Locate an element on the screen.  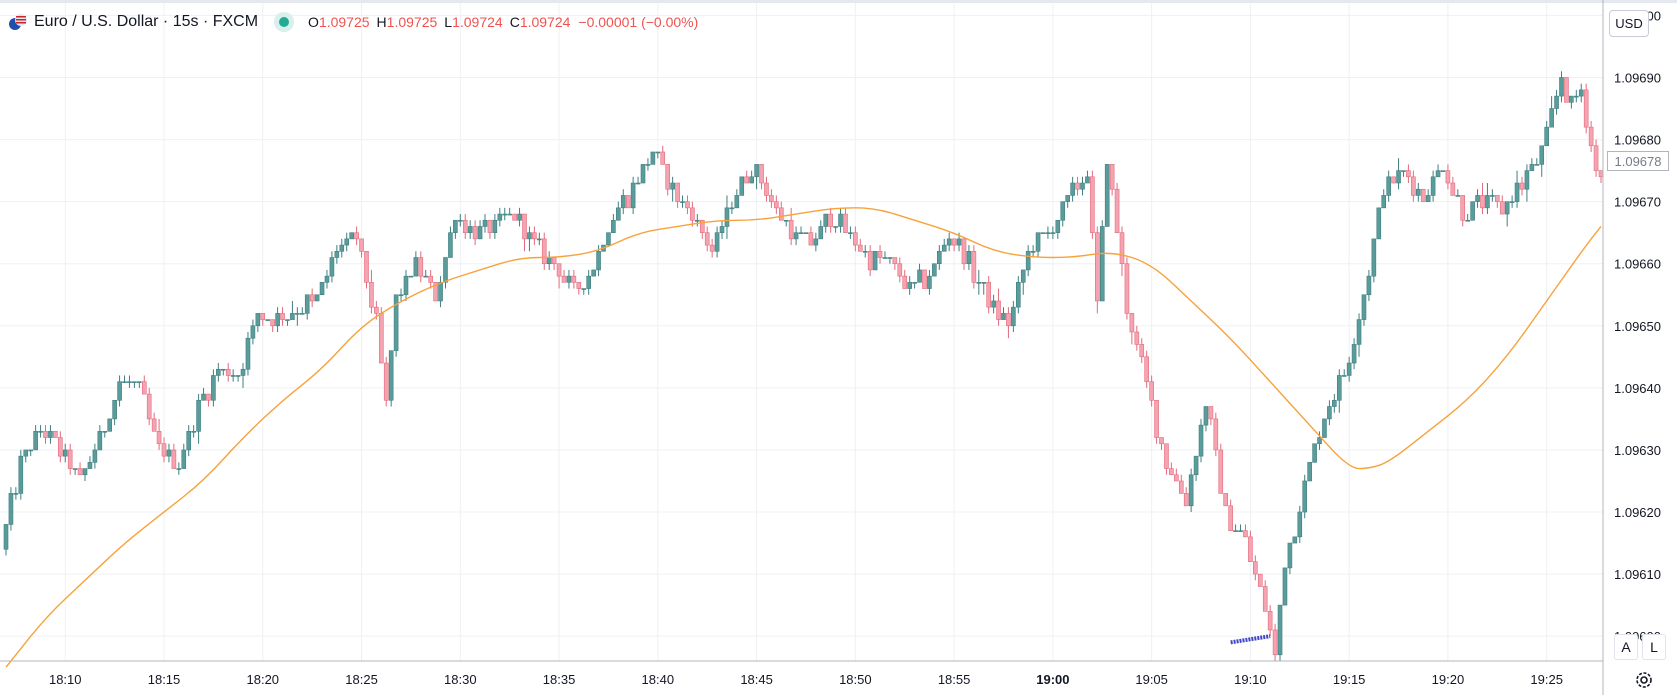
time-tick-label: 18:20 is located at coordinates (263, 679).